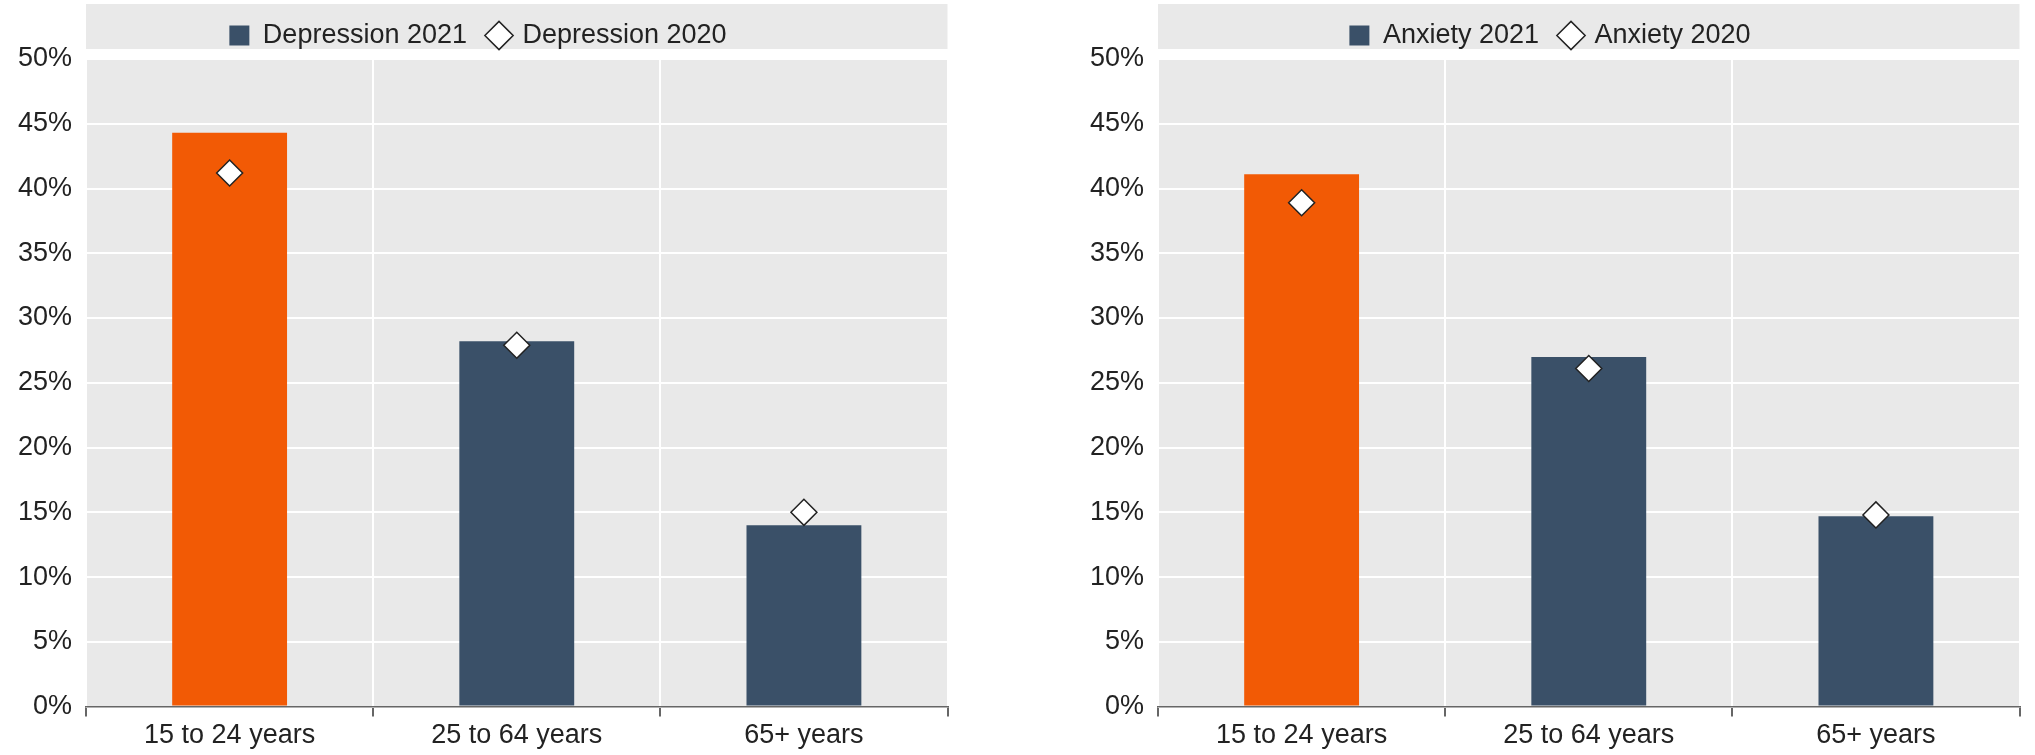  What do you see at coordinates (1672, 33) in the screenshot?
I see `legend-label: Anxiety 2020` at bounding box center [1672, 33].